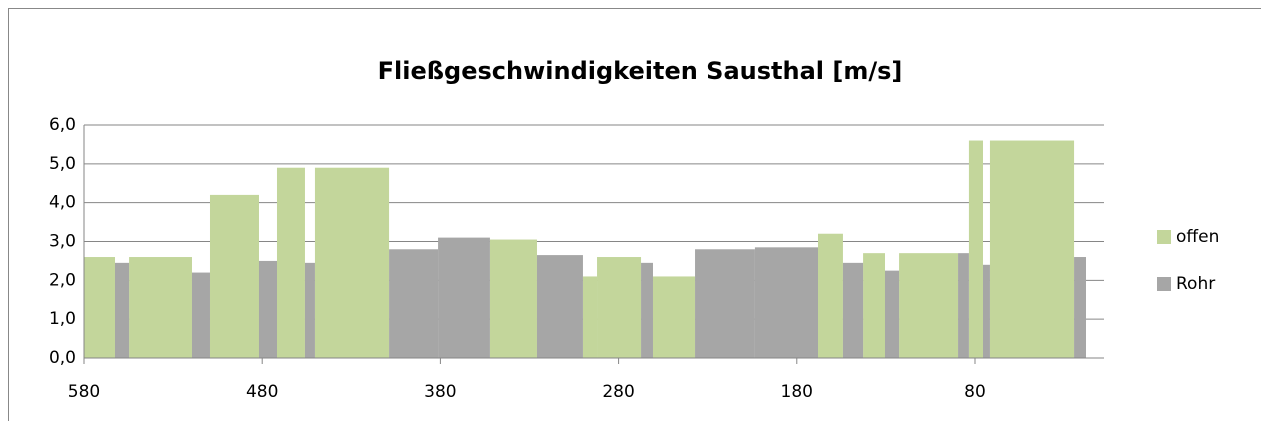  I want to click on x-tick-label: 80, so click(975, 392).